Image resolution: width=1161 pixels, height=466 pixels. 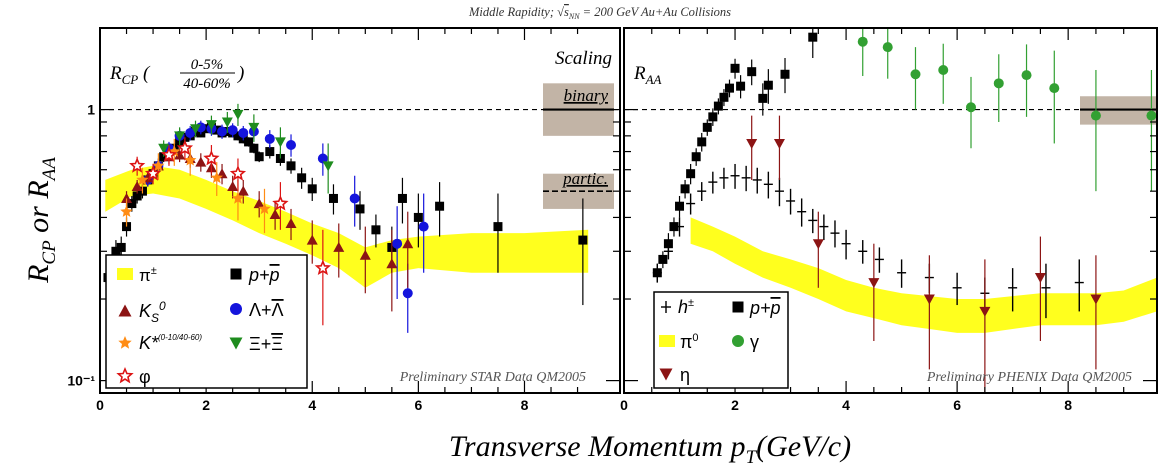 What do you see at coordinates (765, 308) in the screenshot?
I see `legend-pbar2-label: p+p` at bounding box center [765, 308].